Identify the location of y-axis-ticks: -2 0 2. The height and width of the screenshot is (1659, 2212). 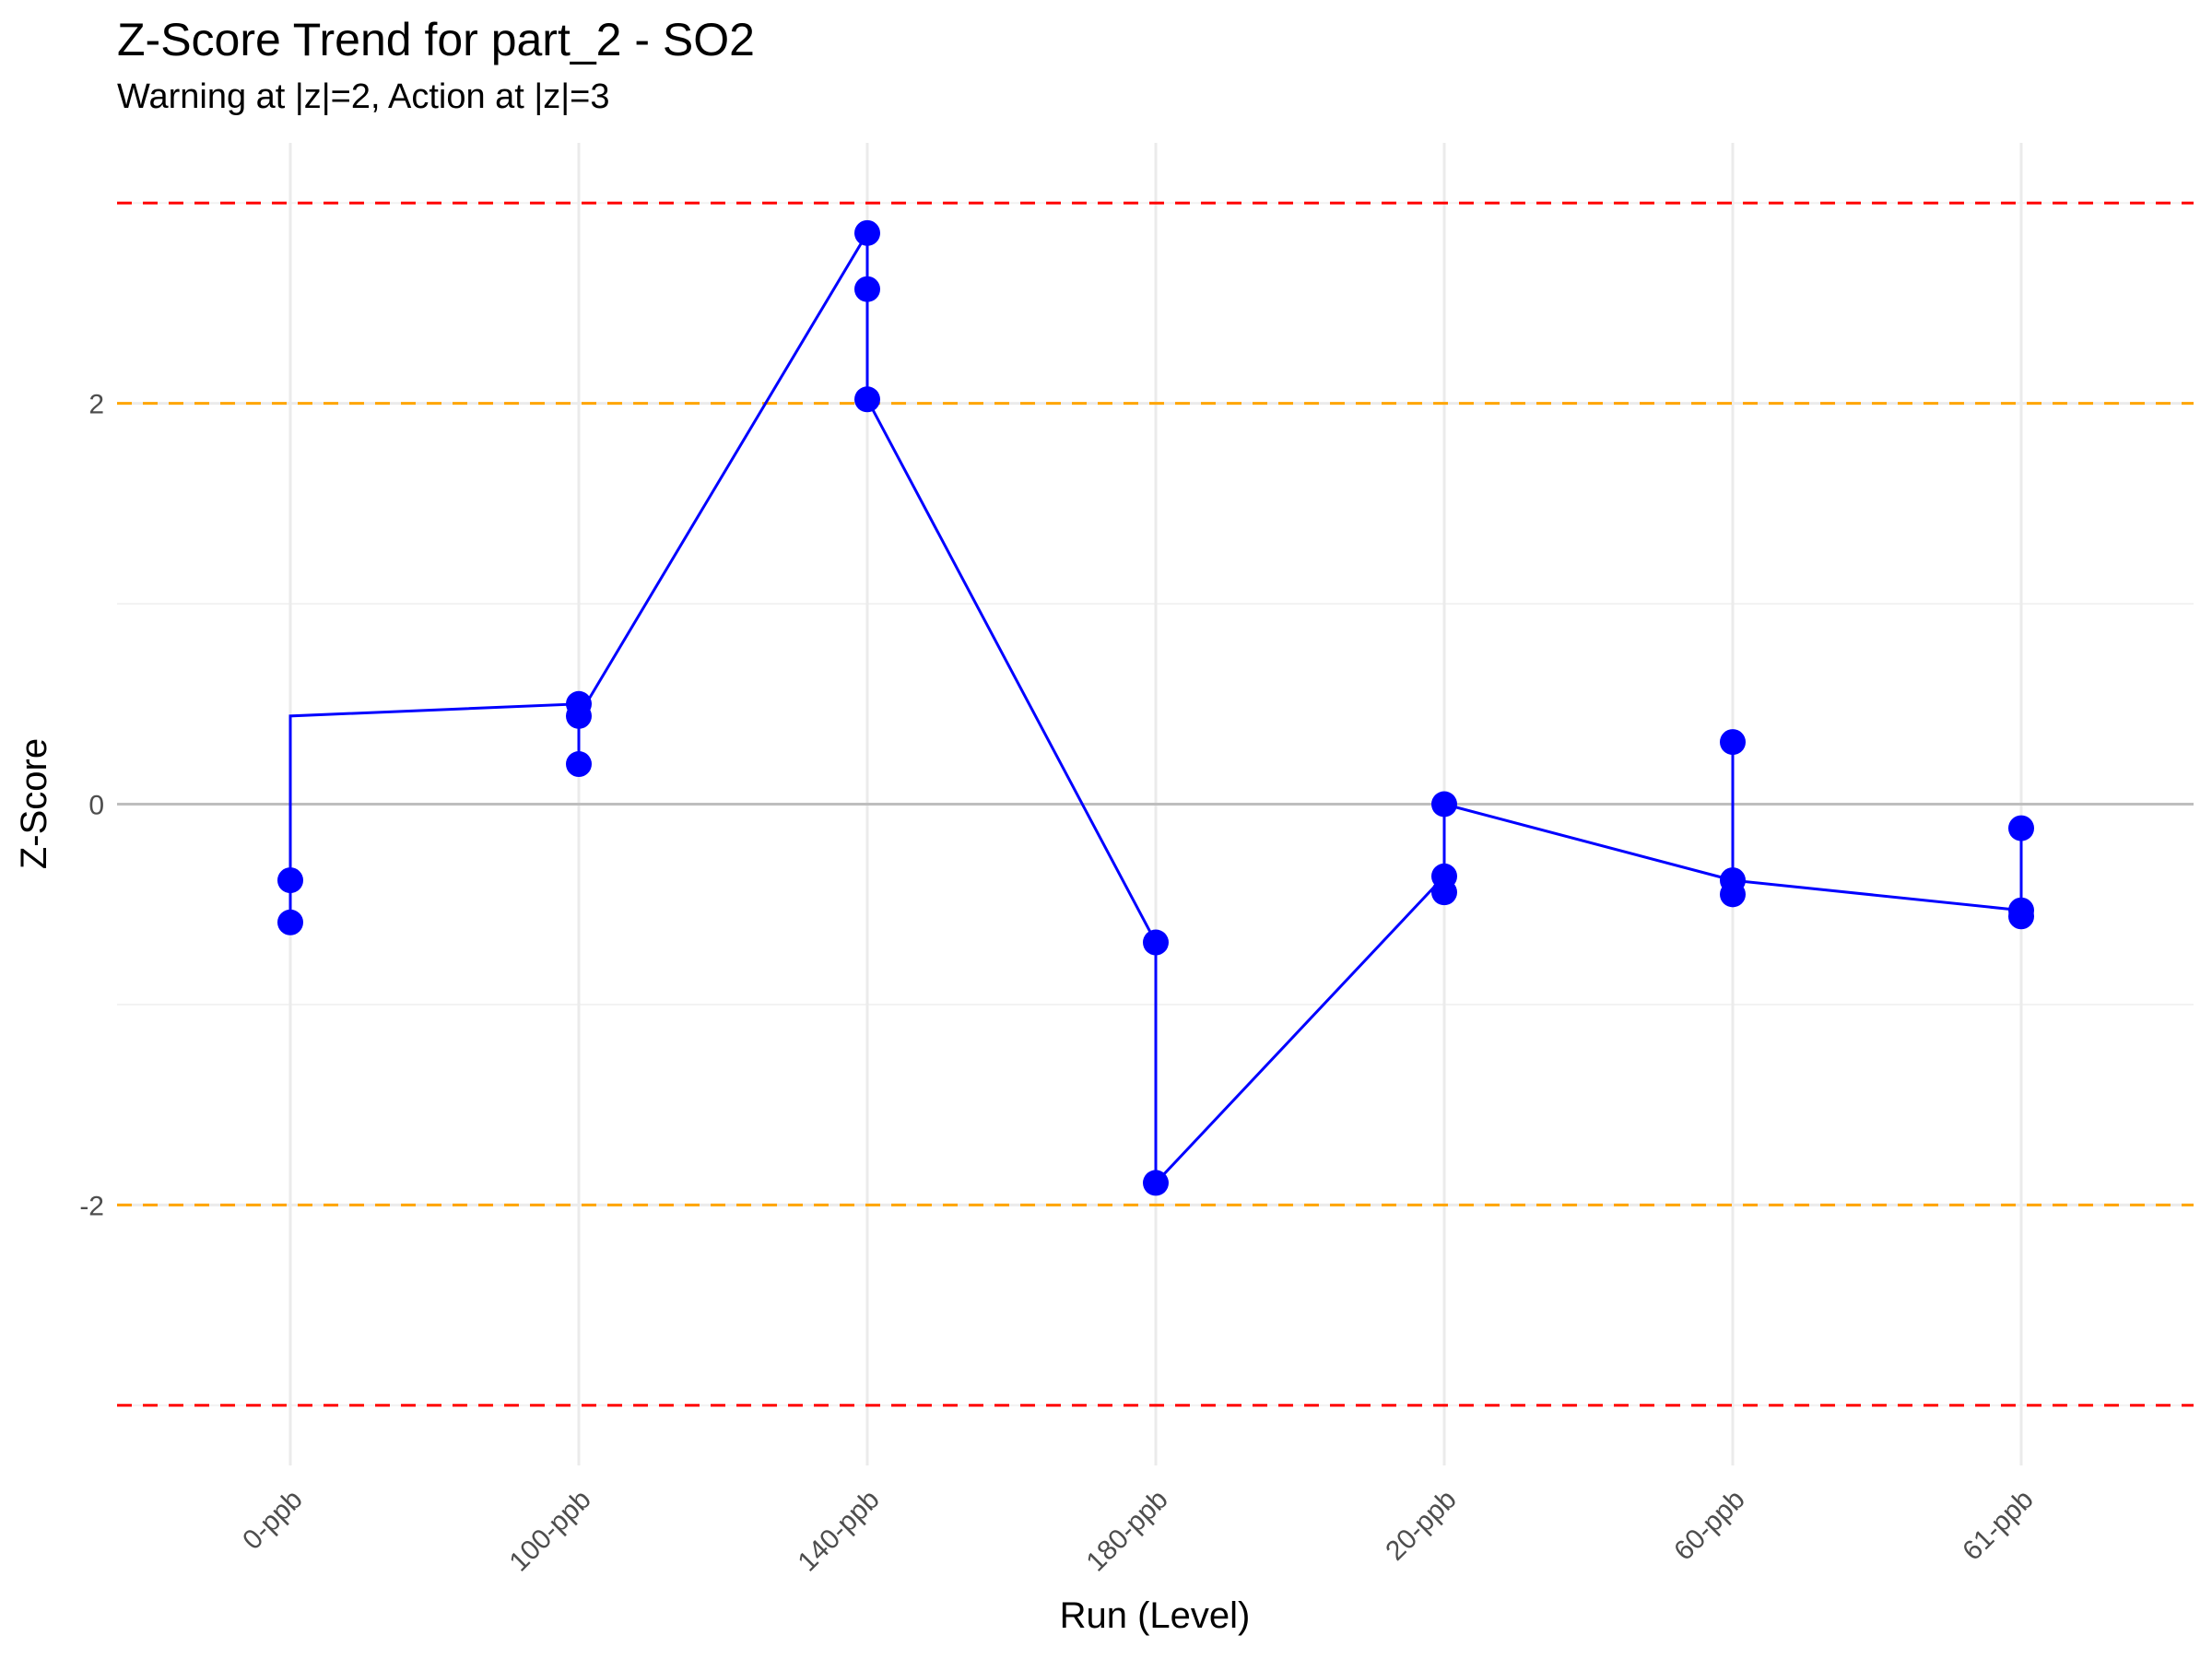
(91, 806).